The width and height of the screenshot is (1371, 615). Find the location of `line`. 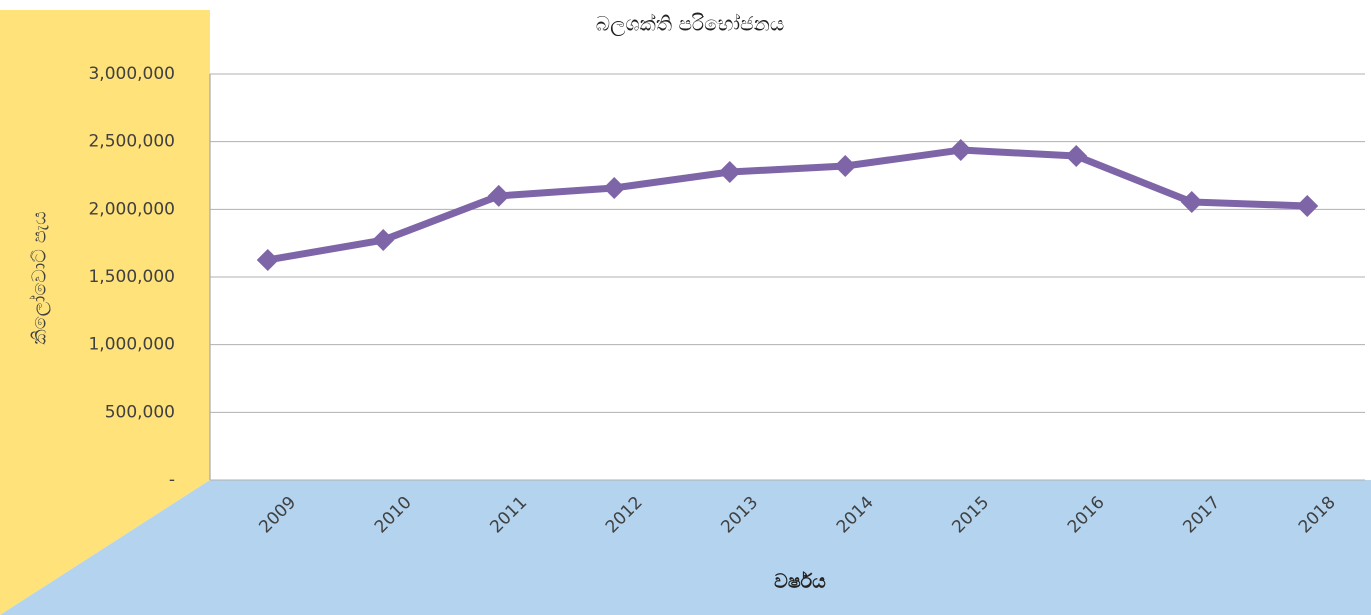

line is located at coordinates (787, 205).